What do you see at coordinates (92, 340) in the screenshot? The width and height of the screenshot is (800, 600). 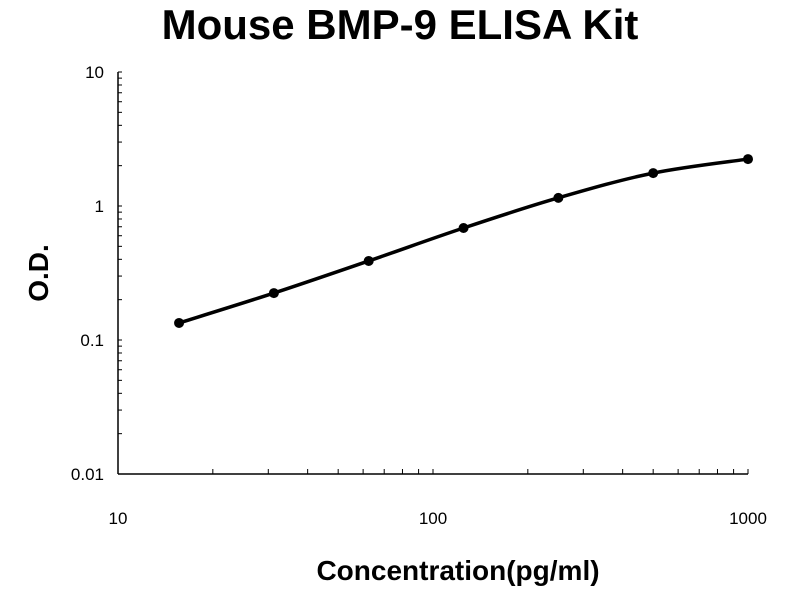 I see `y-tick-label: 0.1` at bounding box center [92, 340].